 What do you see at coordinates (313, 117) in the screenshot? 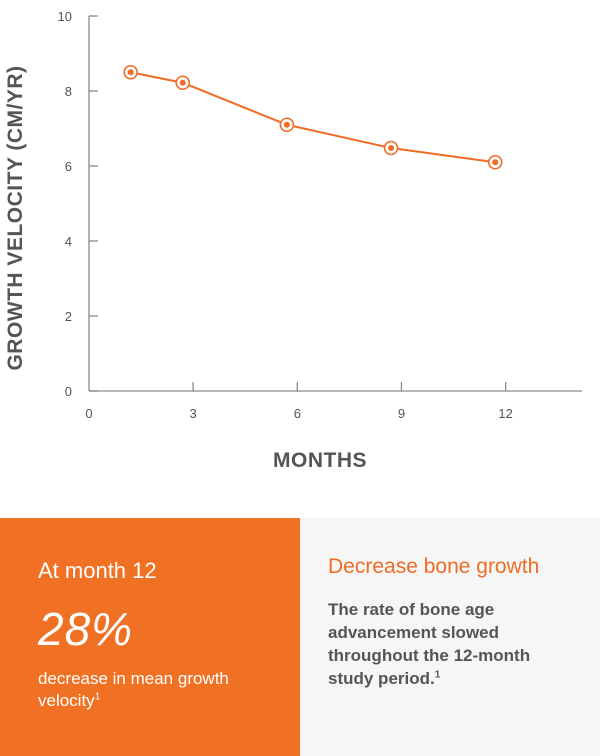
I see `chart-series` at bounding box center [313, 117].